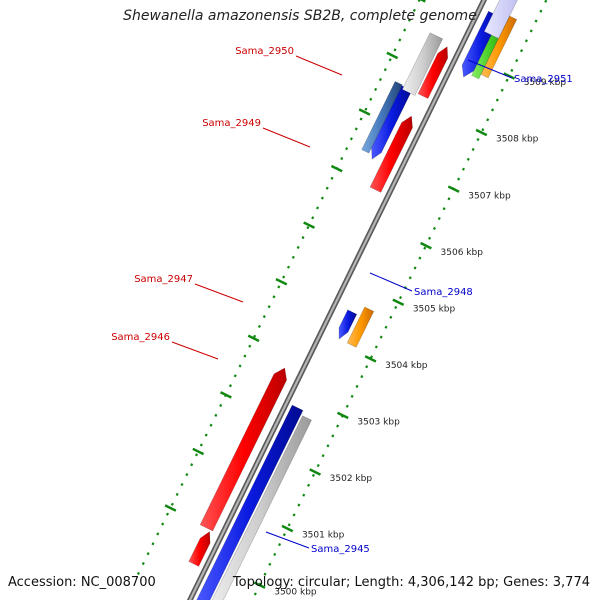  I want to click on gene-feature-gray-upper, so click(422, 64).